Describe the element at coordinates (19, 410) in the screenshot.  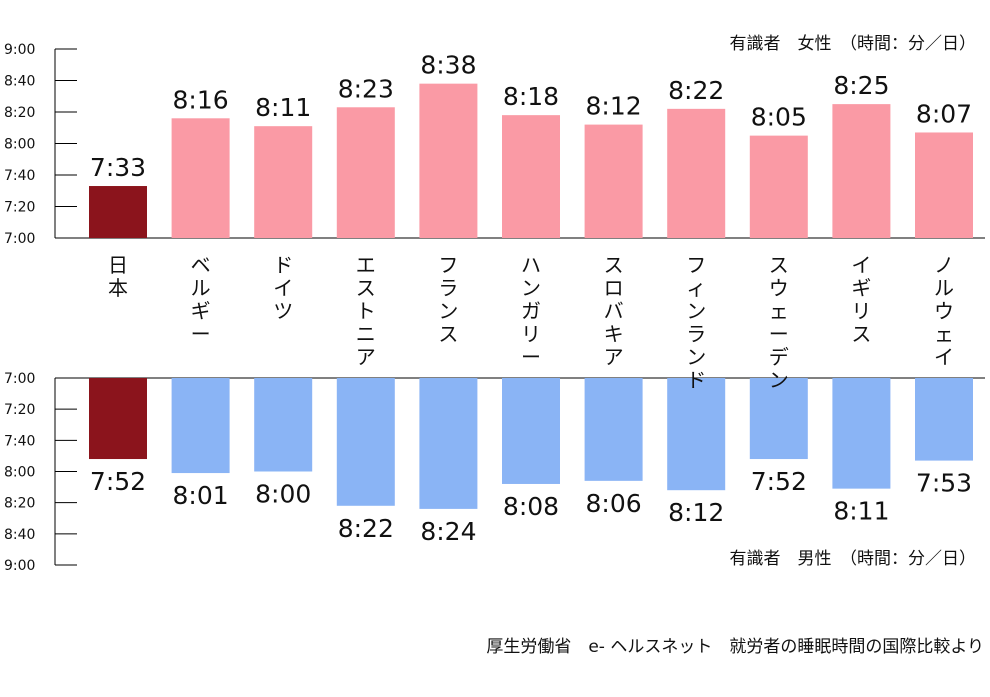
I see `male-y-tick-label: 7:20` at that location.